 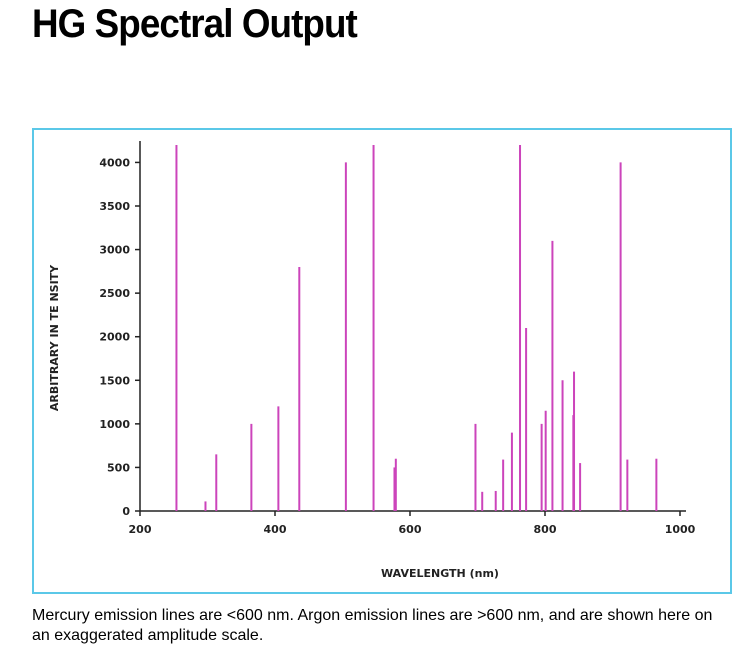 What do you see at coordinates (114, 293) in the screenshot?
I see `y-tick-label: 2500` at bounding box center [114, 293].